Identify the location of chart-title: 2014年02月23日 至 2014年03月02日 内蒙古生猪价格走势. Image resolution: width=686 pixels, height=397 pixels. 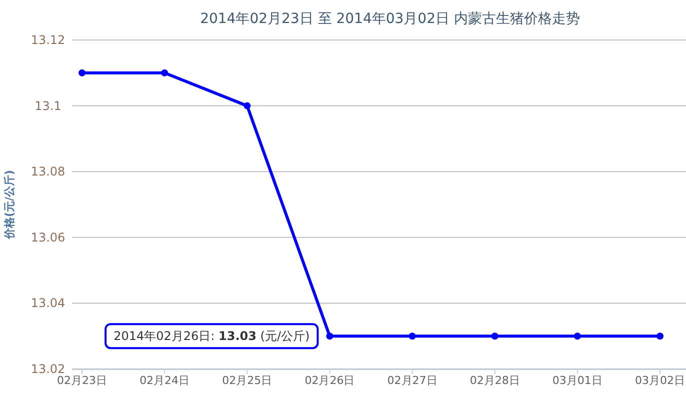
(390, 19).